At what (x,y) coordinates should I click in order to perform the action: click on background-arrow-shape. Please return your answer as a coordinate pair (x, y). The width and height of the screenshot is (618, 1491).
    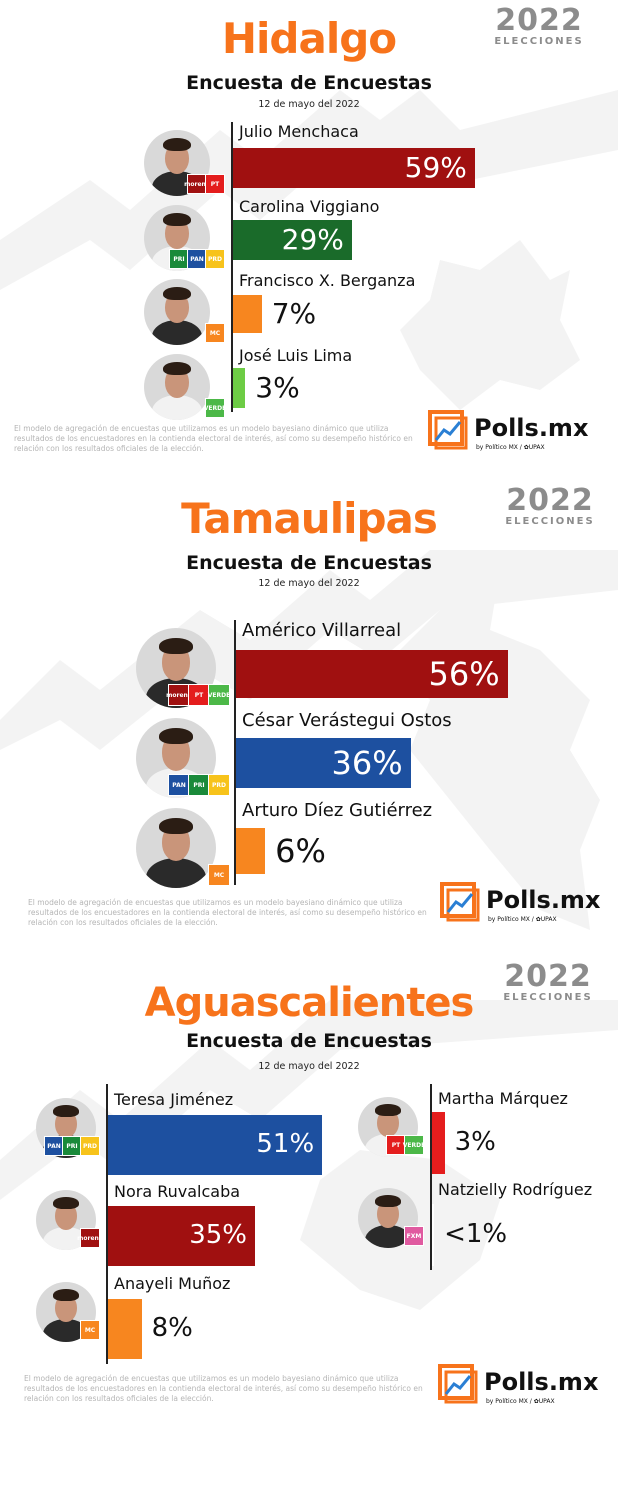
    Looking at the image, I should click on (309, 1100).